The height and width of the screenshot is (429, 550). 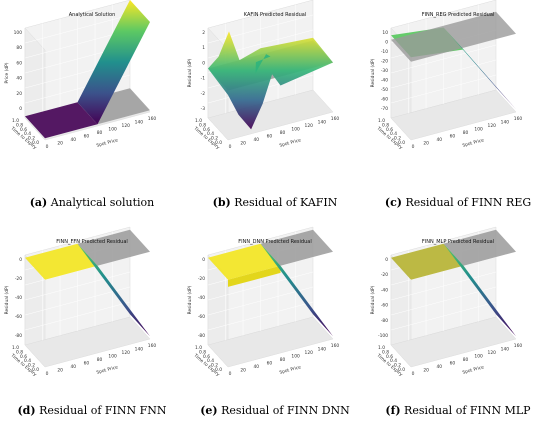 I want to click on surface-edge, so click(x=254, y=276).